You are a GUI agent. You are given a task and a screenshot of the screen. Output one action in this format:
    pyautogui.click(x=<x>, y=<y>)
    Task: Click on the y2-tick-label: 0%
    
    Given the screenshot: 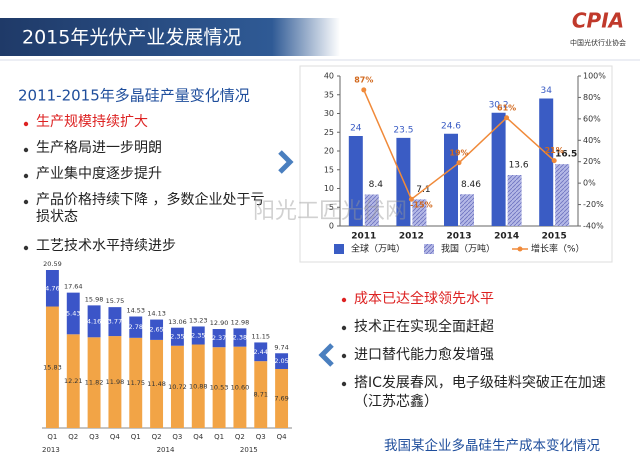 What is the action you would take?
    pyautogui.click(x=589, y=183)
    